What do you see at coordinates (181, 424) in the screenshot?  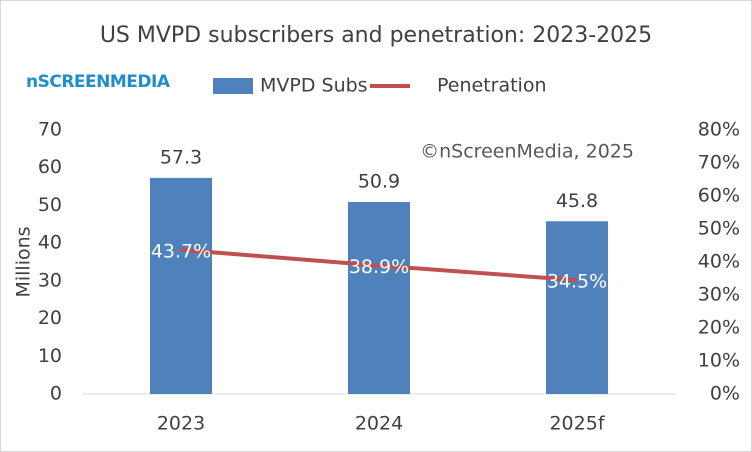 I see `x-tick-label: 2023` at bounding box center [181, 424].